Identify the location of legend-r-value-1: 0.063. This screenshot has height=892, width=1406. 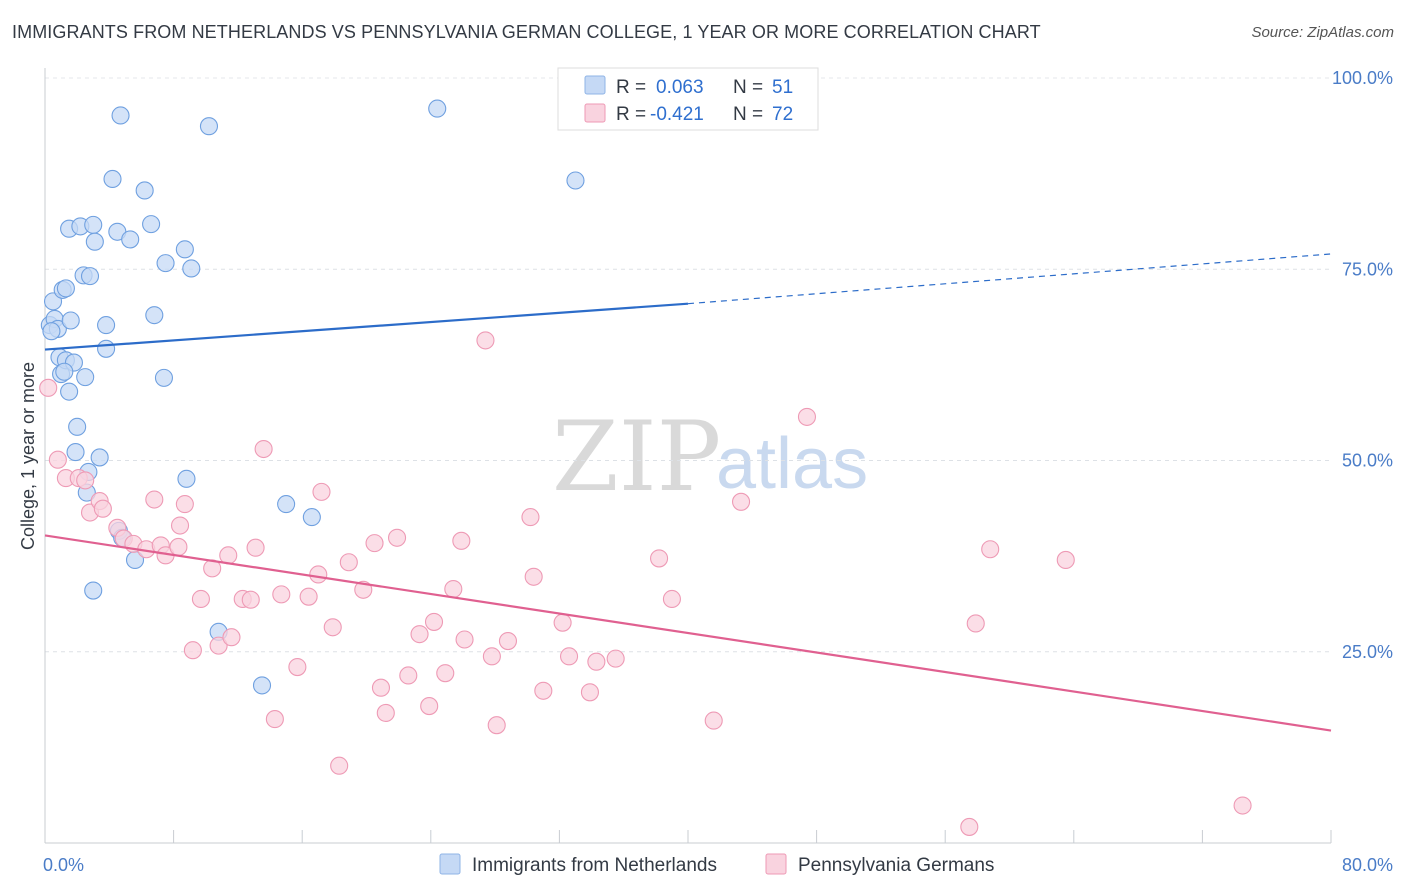
(680, 87).